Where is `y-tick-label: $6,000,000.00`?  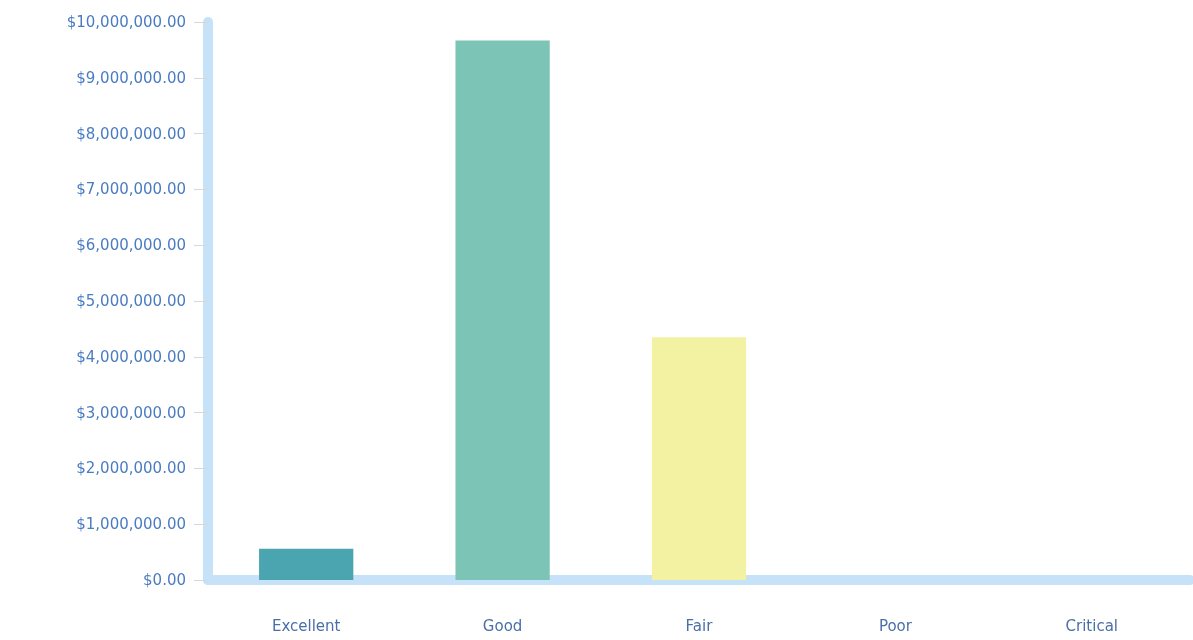
y-tick-label: $6,000,000.00 is located at coordinates (131, 245).